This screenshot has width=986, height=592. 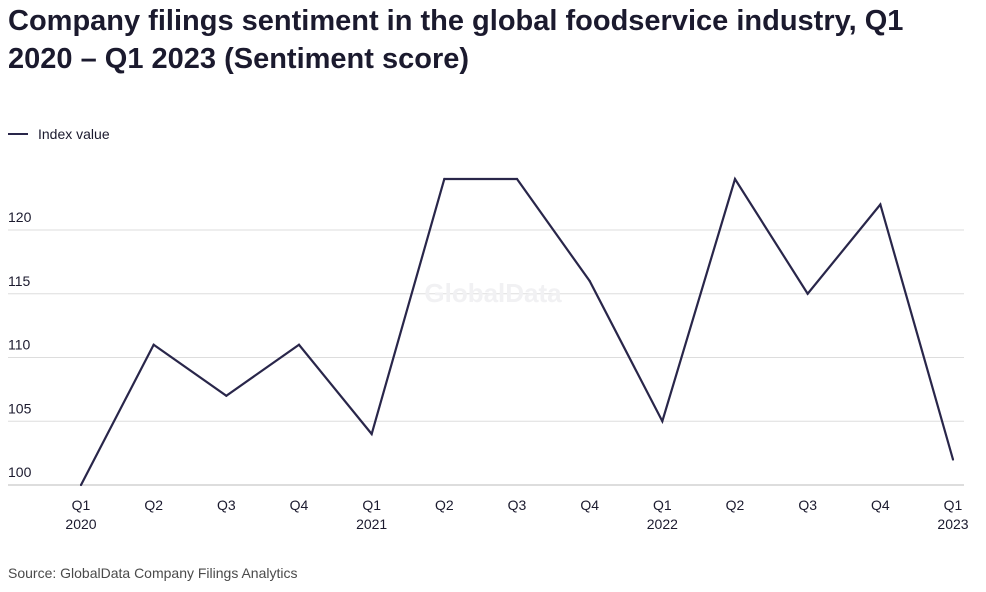 I want to click on x-tick-year-label: 2020, so click(x=80, y=524).